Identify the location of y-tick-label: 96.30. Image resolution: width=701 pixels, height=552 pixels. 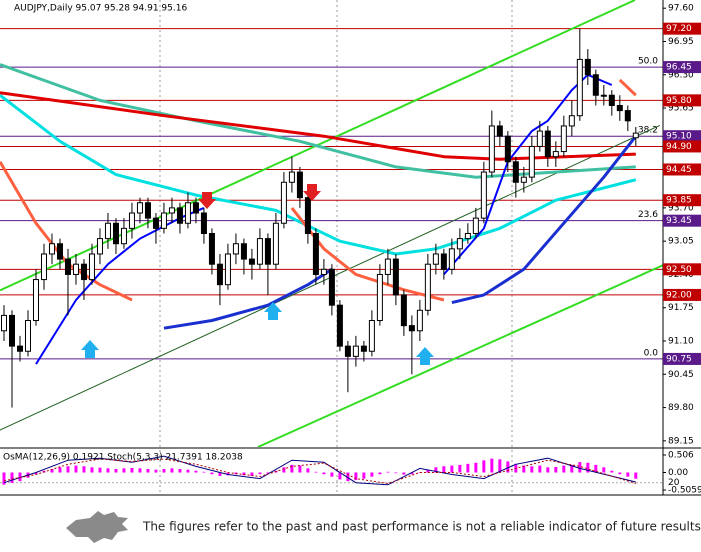
(681, 75).